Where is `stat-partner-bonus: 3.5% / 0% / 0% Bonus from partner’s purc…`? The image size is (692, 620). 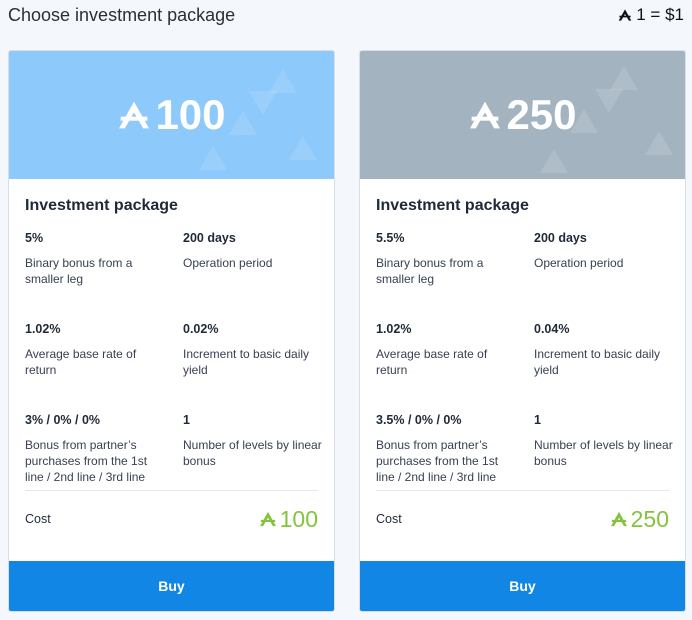 stat-partner-bonus: 3.5% / 0% / 0% Bonus from partner’s purc… is located at coordinates (437, 448).